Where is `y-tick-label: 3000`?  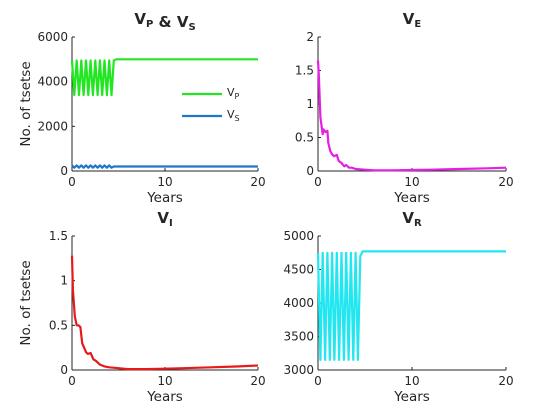 y-tick-label: 3000 is located at coordinates (298, 370).